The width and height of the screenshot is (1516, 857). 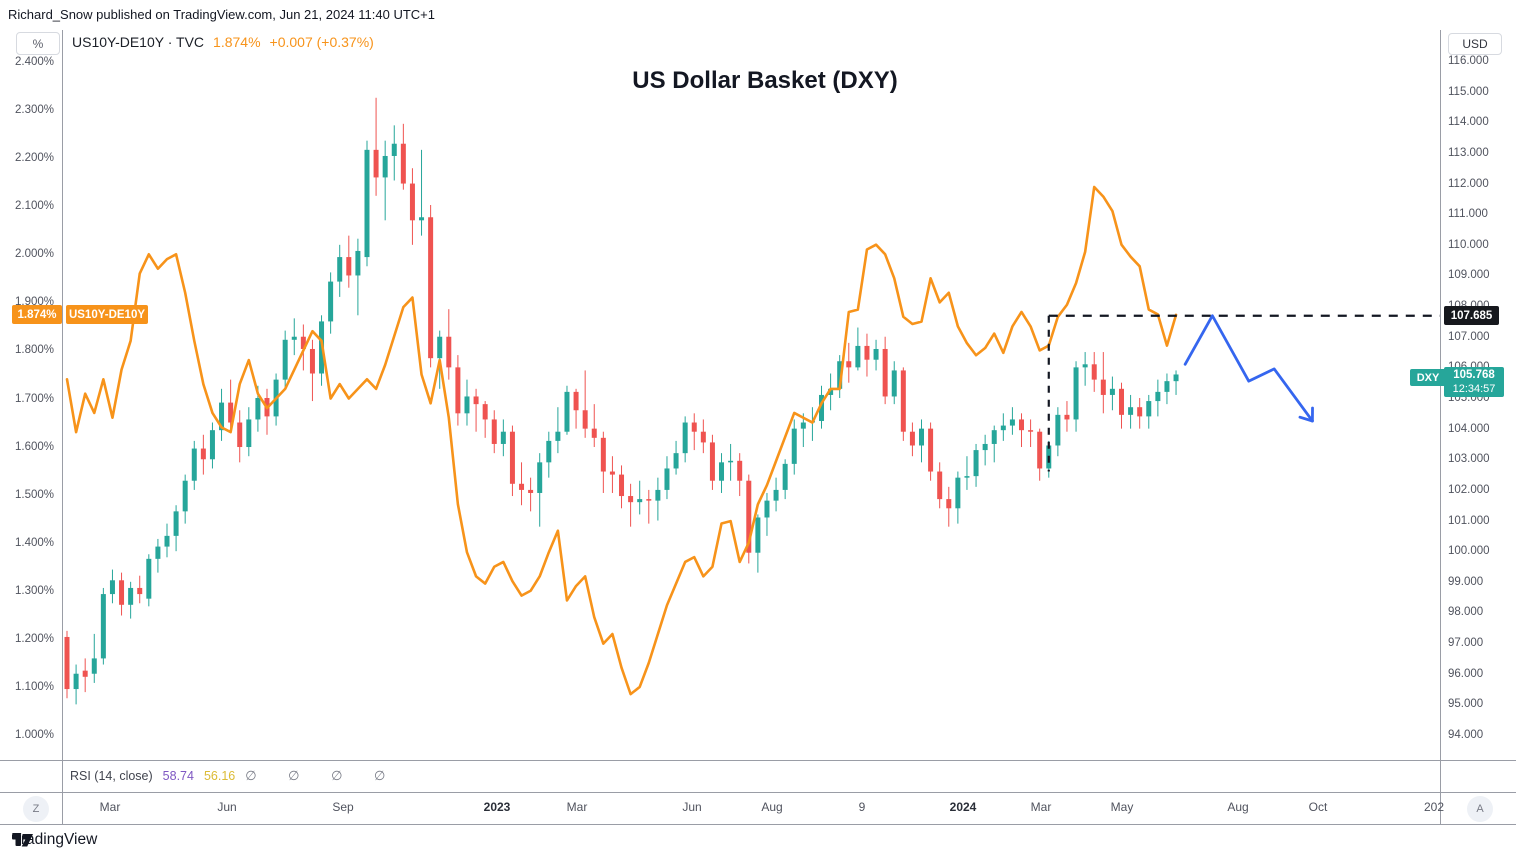 What do you see at coordinates (178, 776) in the screenshot?
I see `rsi-value-1: 58.74` at bounding box center [178, 776].